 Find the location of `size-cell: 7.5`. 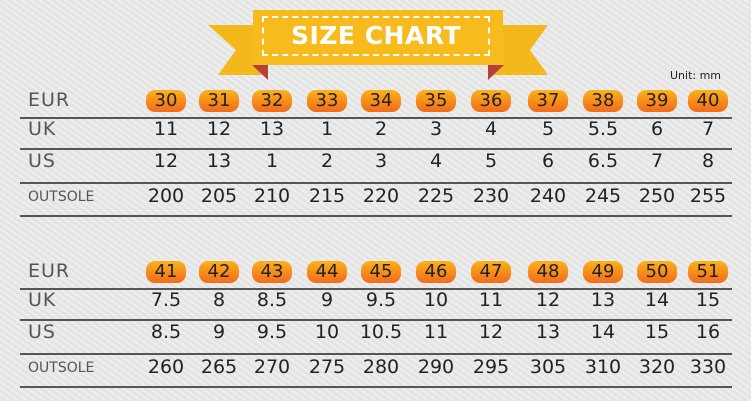

size-cell: 7.5 is located at coordinates (166, 300).